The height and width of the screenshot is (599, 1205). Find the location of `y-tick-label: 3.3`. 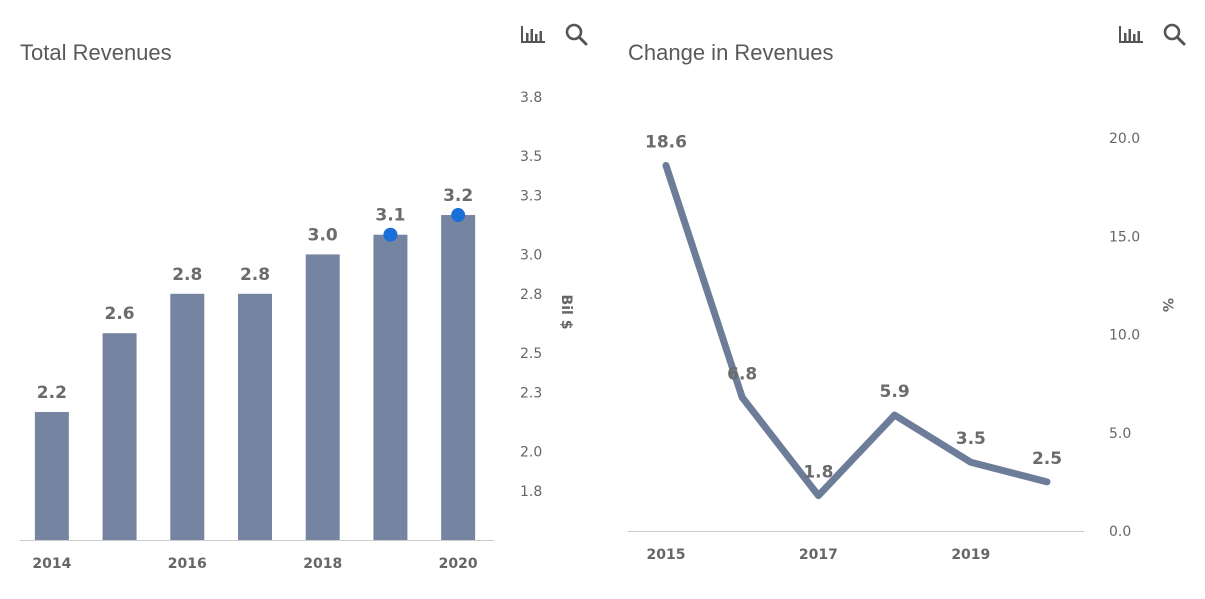

y-tick-label: 3.3 is located at coordinates (531, 196).